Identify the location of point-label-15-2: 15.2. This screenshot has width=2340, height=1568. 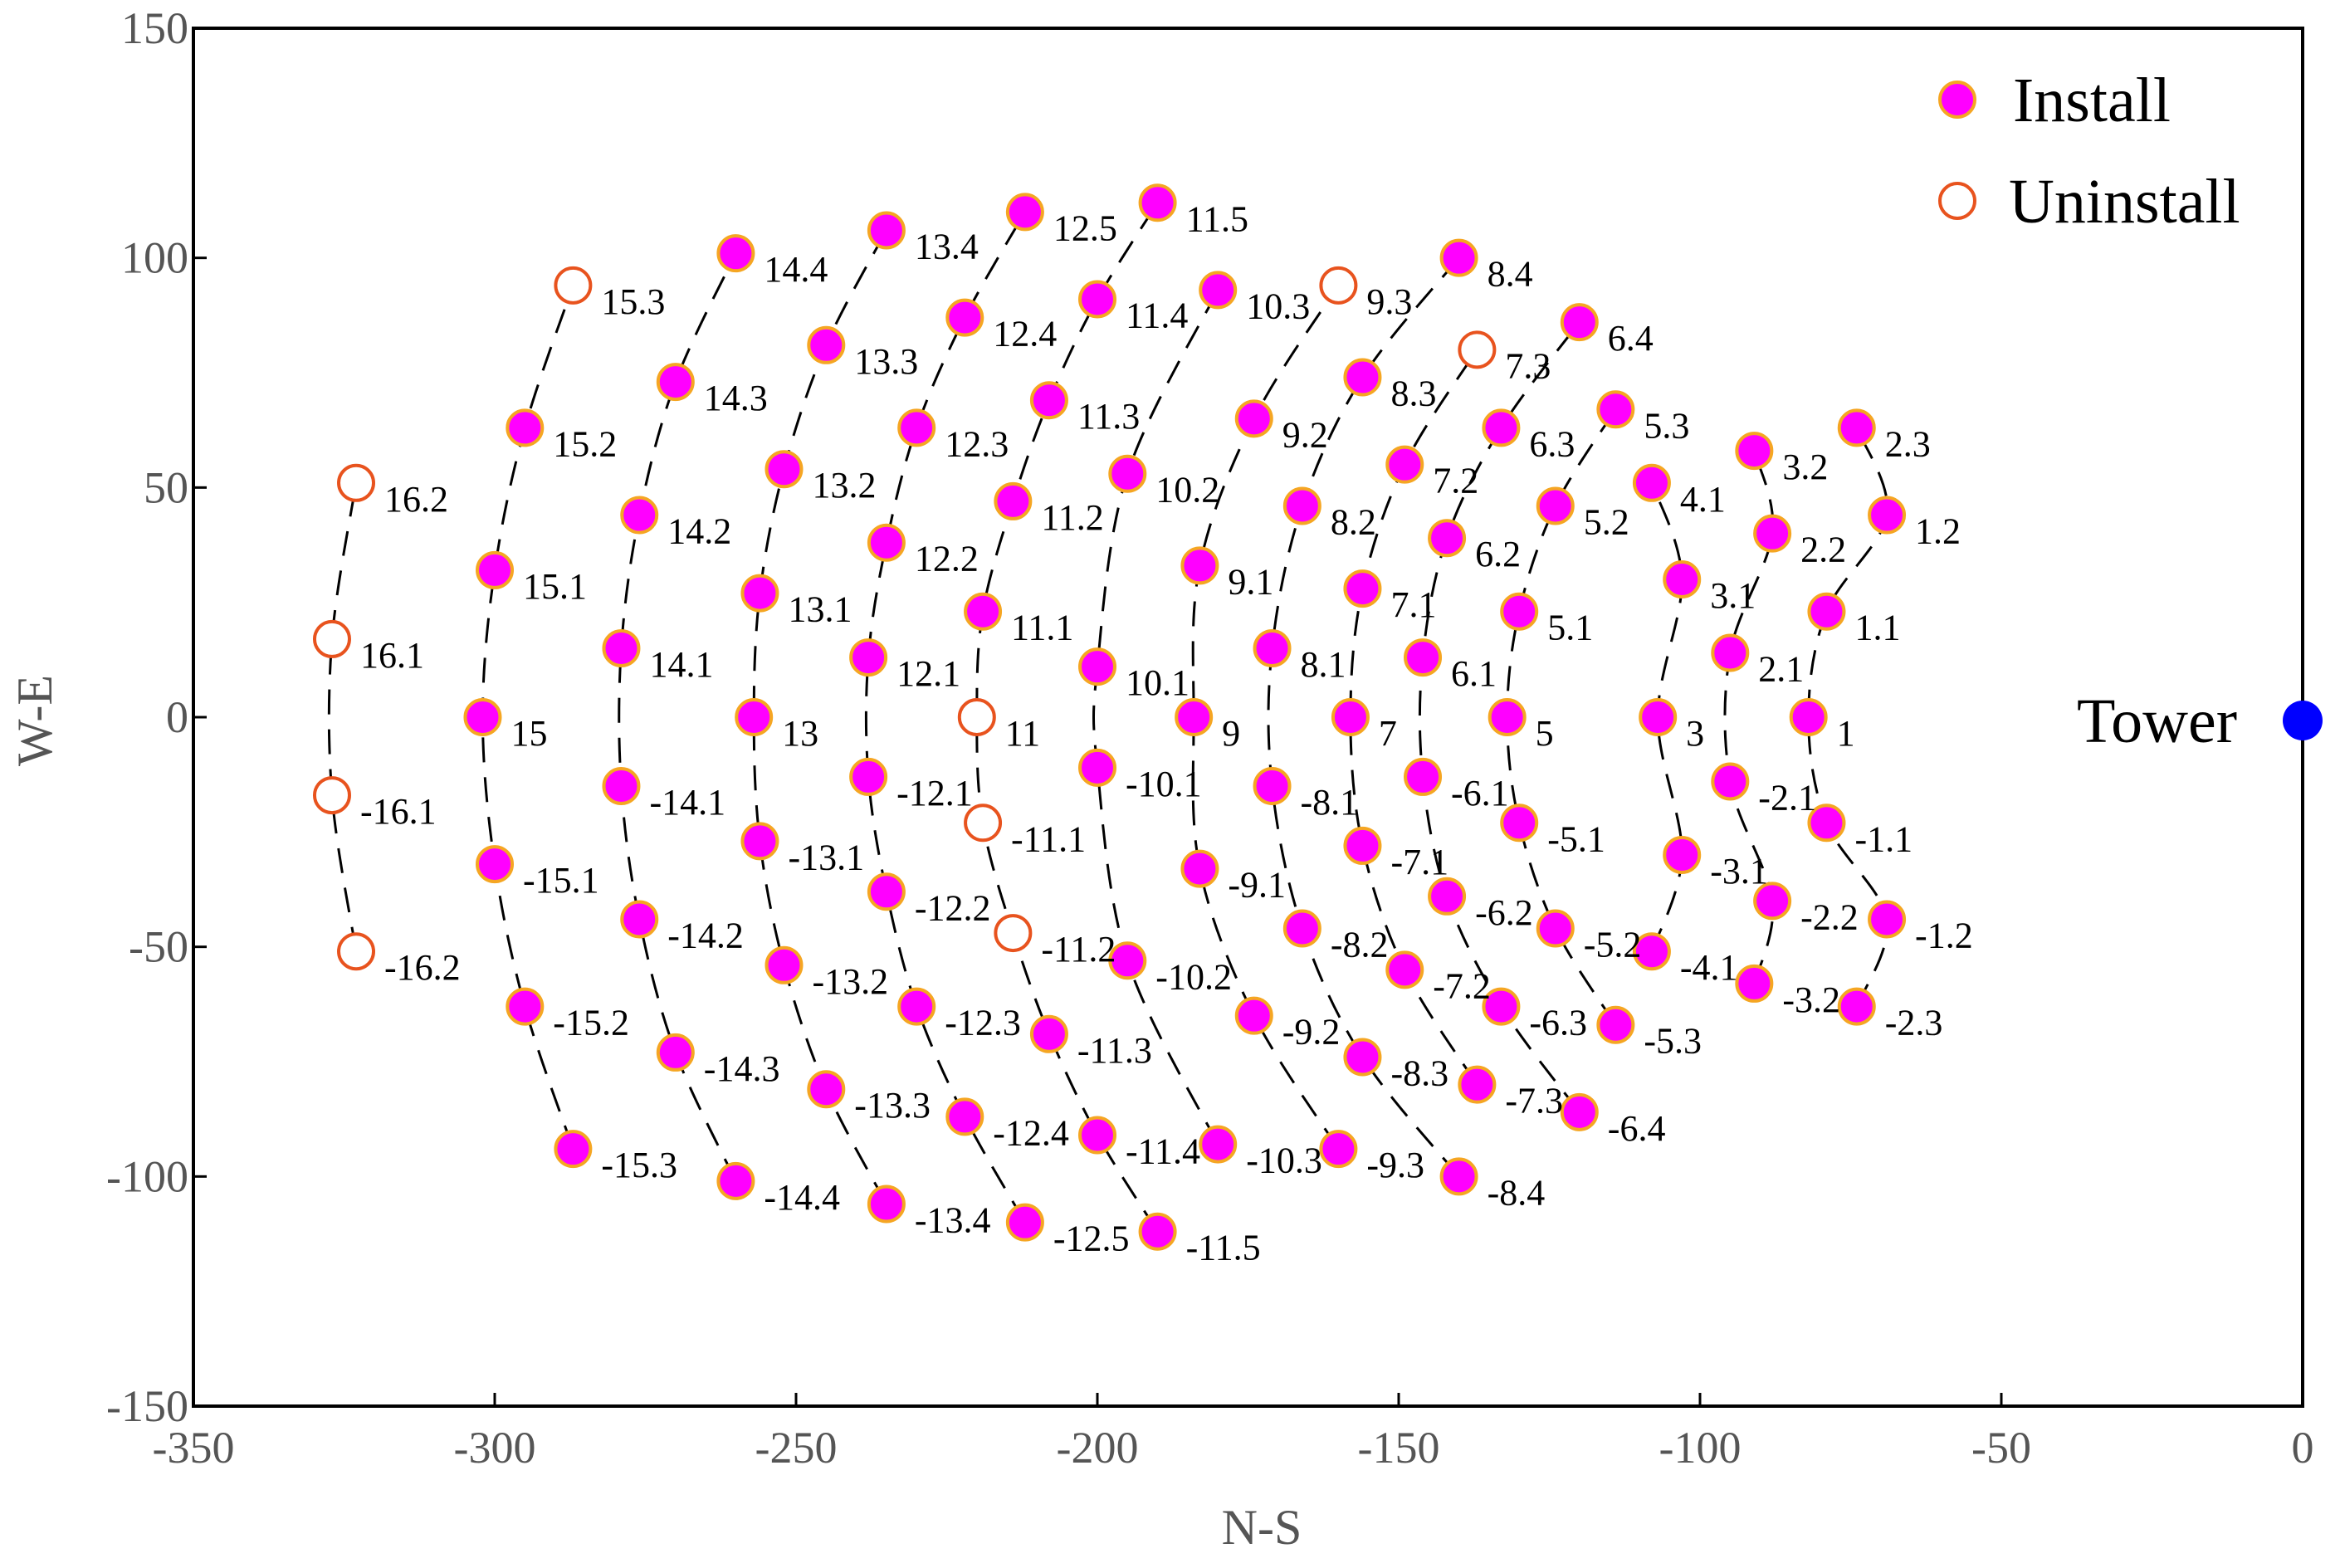
(585, 444).